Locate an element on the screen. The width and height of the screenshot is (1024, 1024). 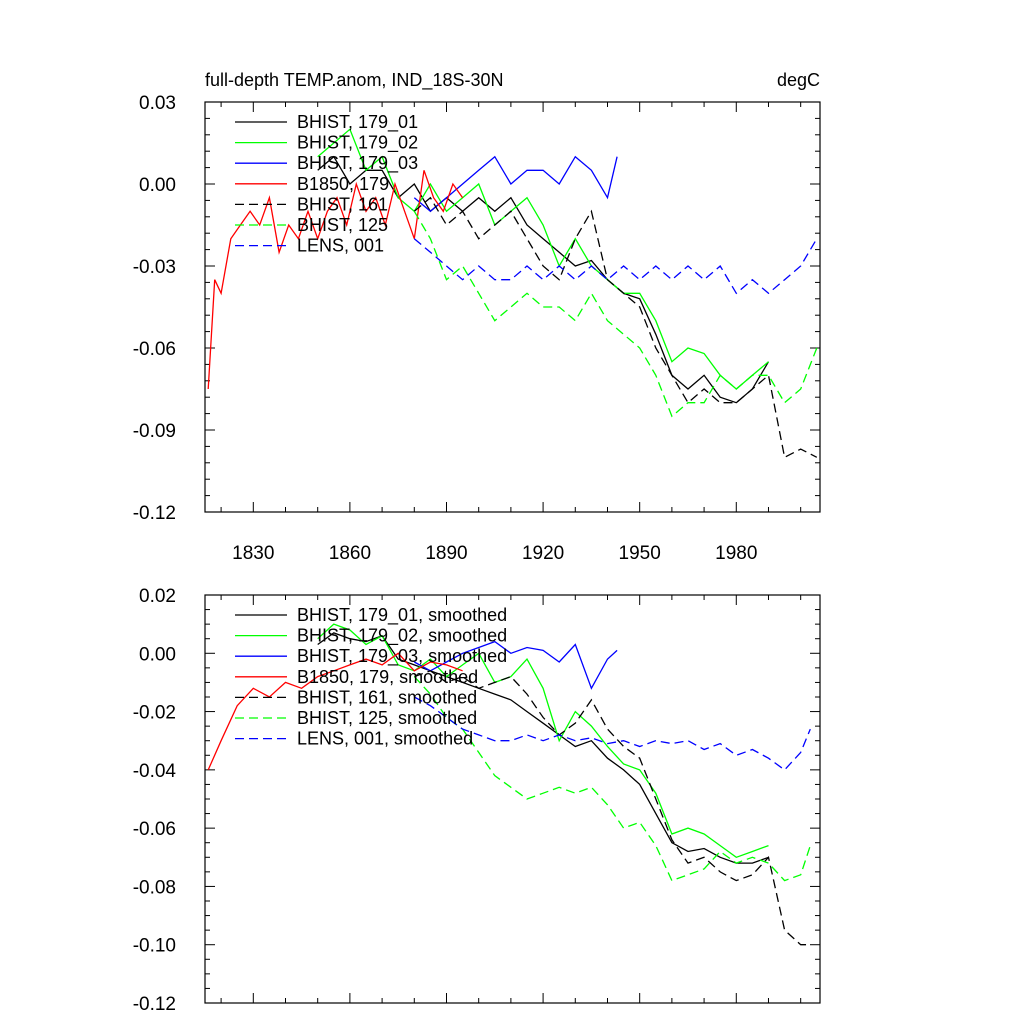
x-tick-label: 1860 is located at coordinates (350, 553).